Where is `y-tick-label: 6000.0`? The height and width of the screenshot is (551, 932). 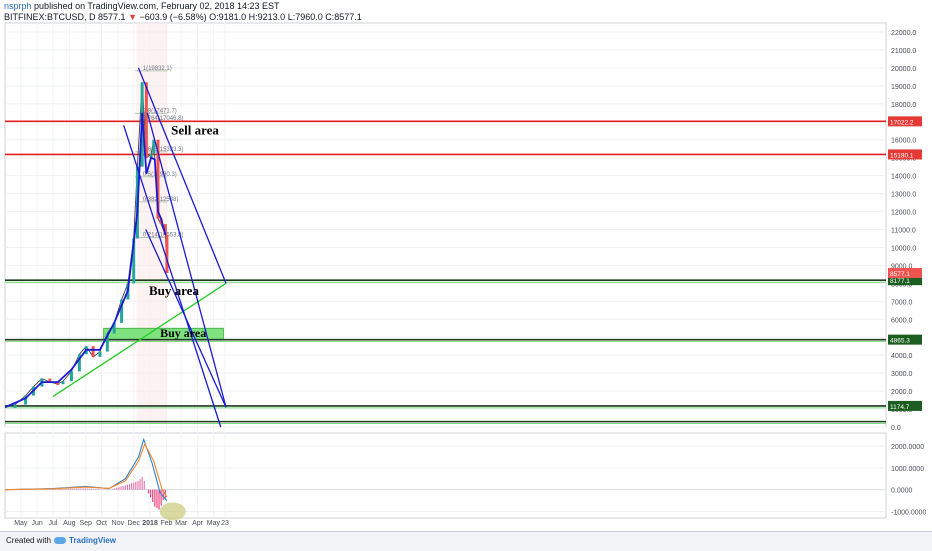 y-tick-label: 6000.0 is located at coordinates (902, 320).